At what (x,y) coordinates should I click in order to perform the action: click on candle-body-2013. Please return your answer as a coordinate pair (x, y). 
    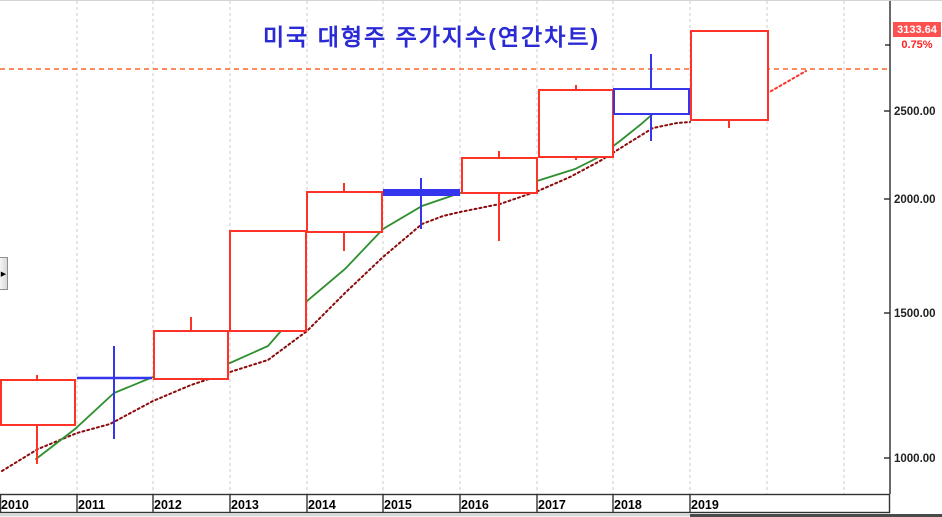
    Looking at the image, I should click on (268, 281).